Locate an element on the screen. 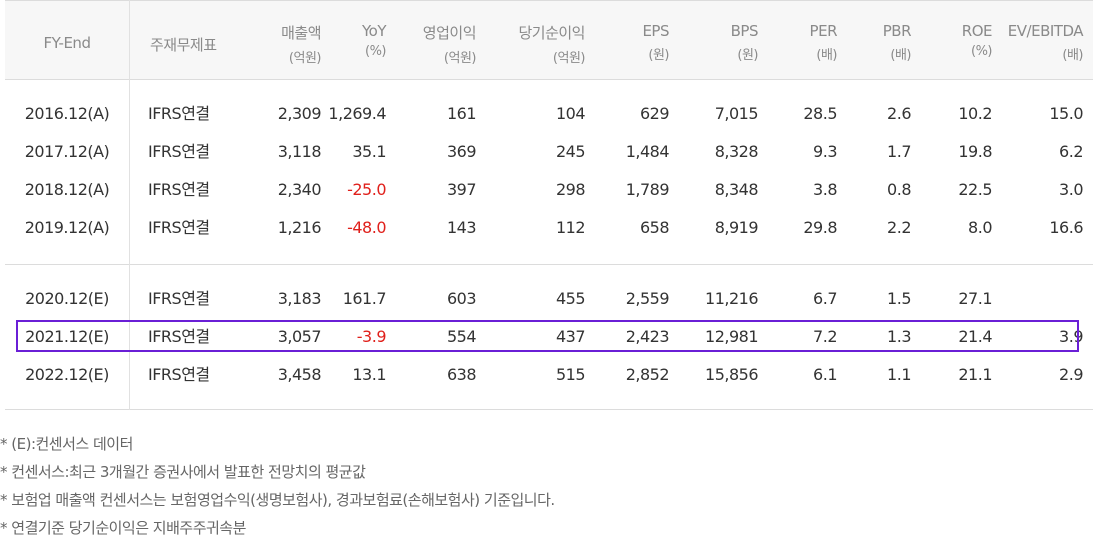 The image size is (1098, 545). cell-yoy: -48.0 is located at coordinates (366, 227).